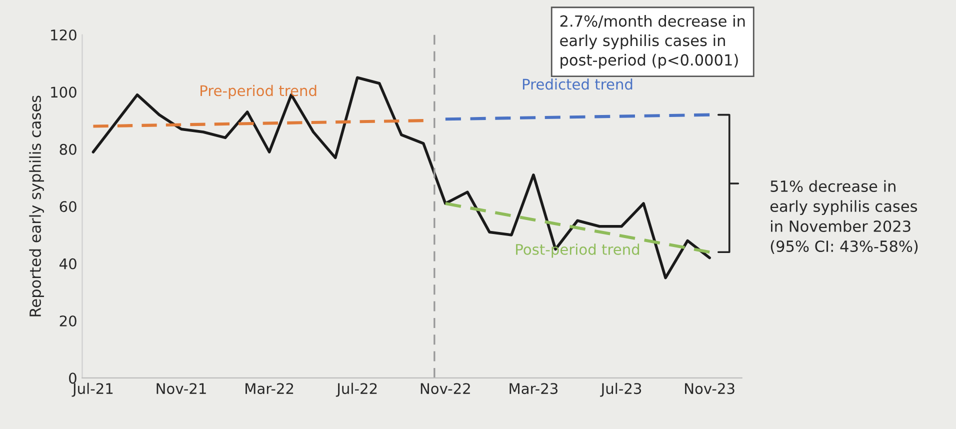  I want to click on y-tick-label: 60, so click(68, 206).